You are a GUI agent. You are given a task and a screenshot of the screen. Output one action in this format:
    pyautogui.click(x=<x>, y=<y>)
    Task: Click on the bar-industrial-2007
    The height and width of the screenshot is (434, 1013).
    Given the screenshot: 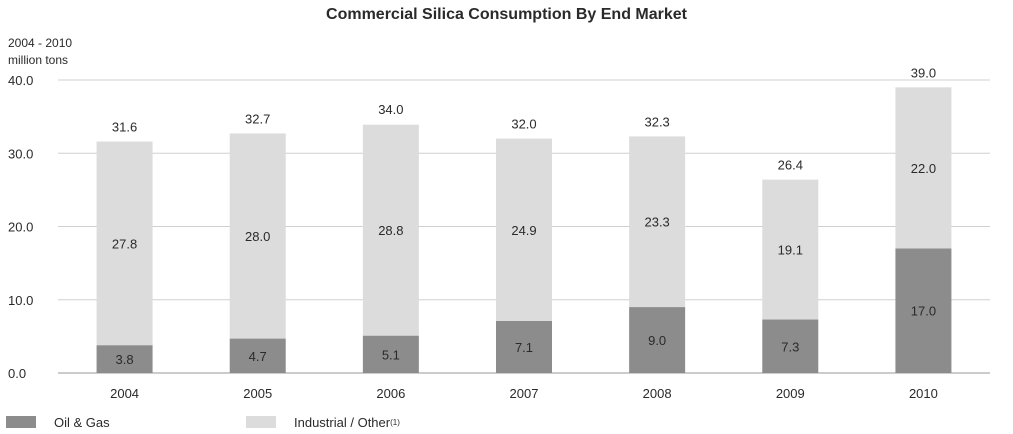 What is the action you would take?
    pyautogui.click(x=524, y=229)
    